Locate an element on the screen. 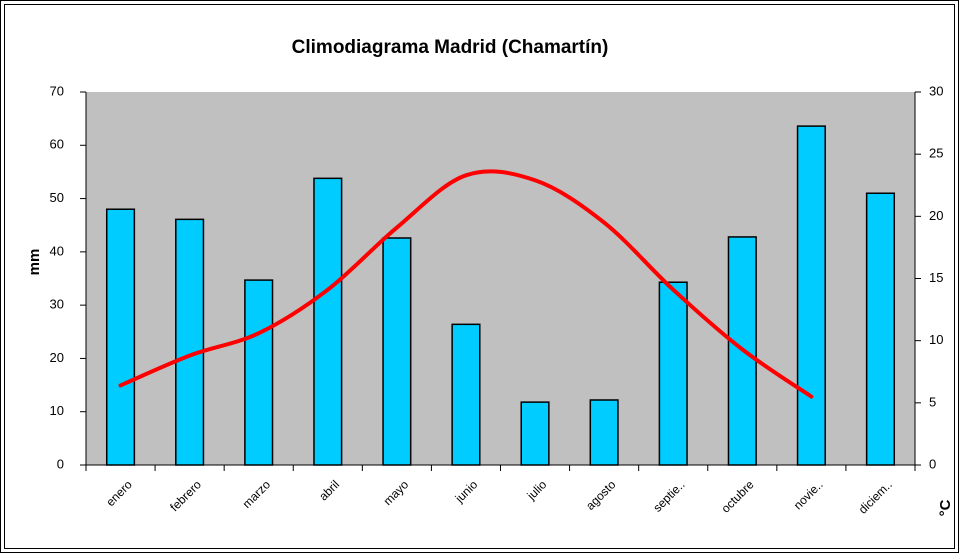 The image size is (959, 553). y2-tick-label: 30 is located at coordinates (936, 90).